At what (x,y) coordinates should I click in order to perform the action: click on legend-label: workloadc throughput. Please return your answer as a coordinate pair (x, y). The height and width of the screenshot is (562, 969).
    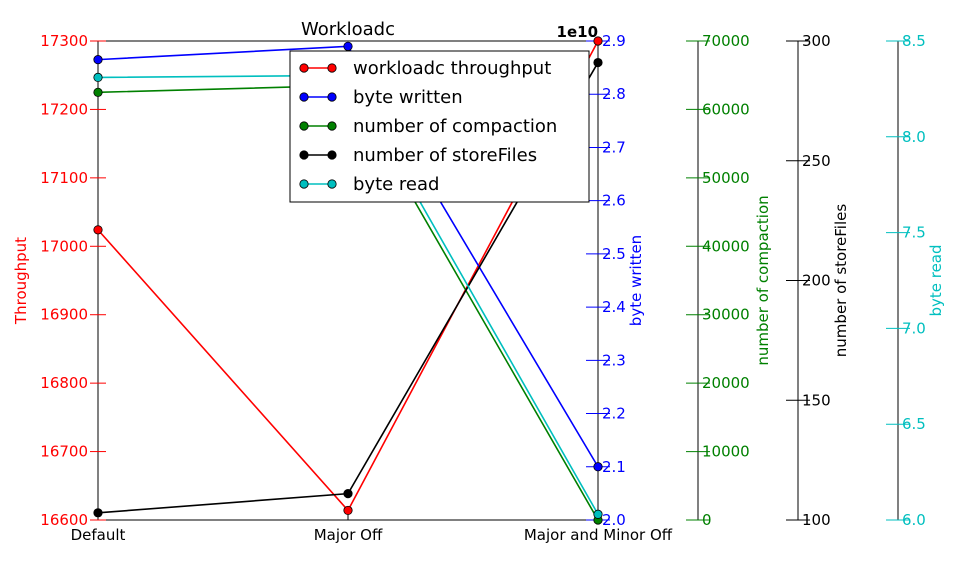
    Looking at the image, I should click on (452, 68).